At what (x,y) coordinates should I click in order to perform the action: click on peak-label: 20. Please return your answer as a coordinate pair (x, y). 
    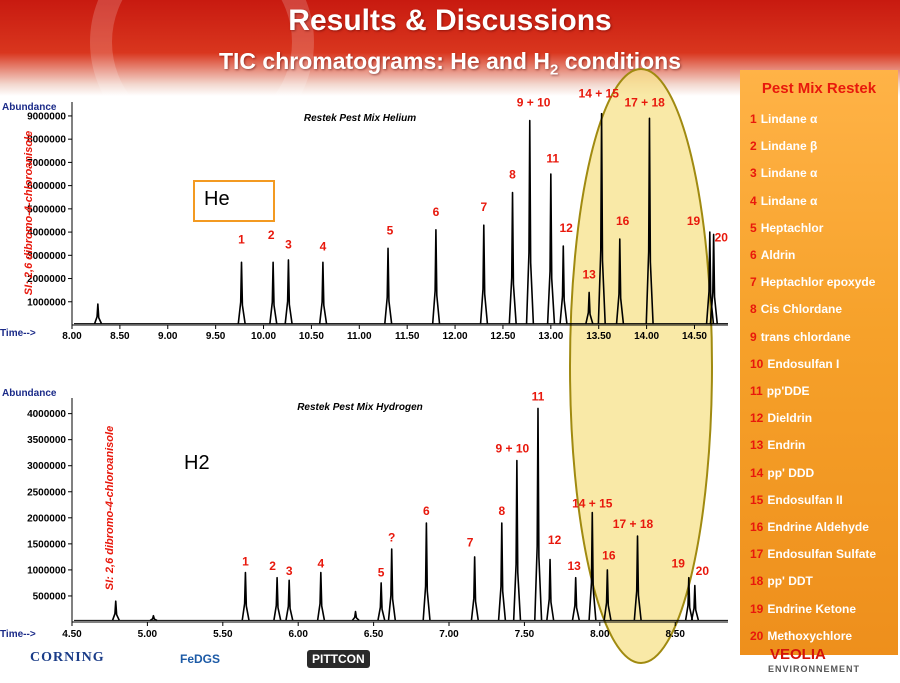
    Looking at the image, I should click on (722, 237).